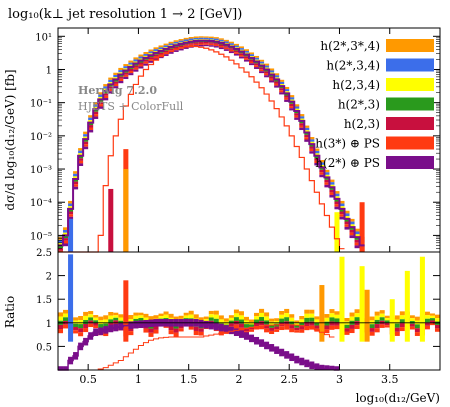 This screenshot has width=450, height=407. What do you see at coordinates (339, 379) in the screenshot?
I see `x-tick-label: 3` at bounding box center [339, 379].